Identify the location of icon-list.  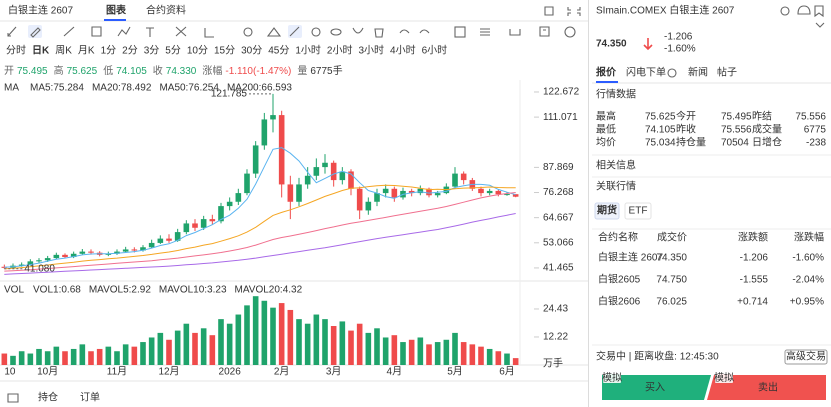
(672, 73).